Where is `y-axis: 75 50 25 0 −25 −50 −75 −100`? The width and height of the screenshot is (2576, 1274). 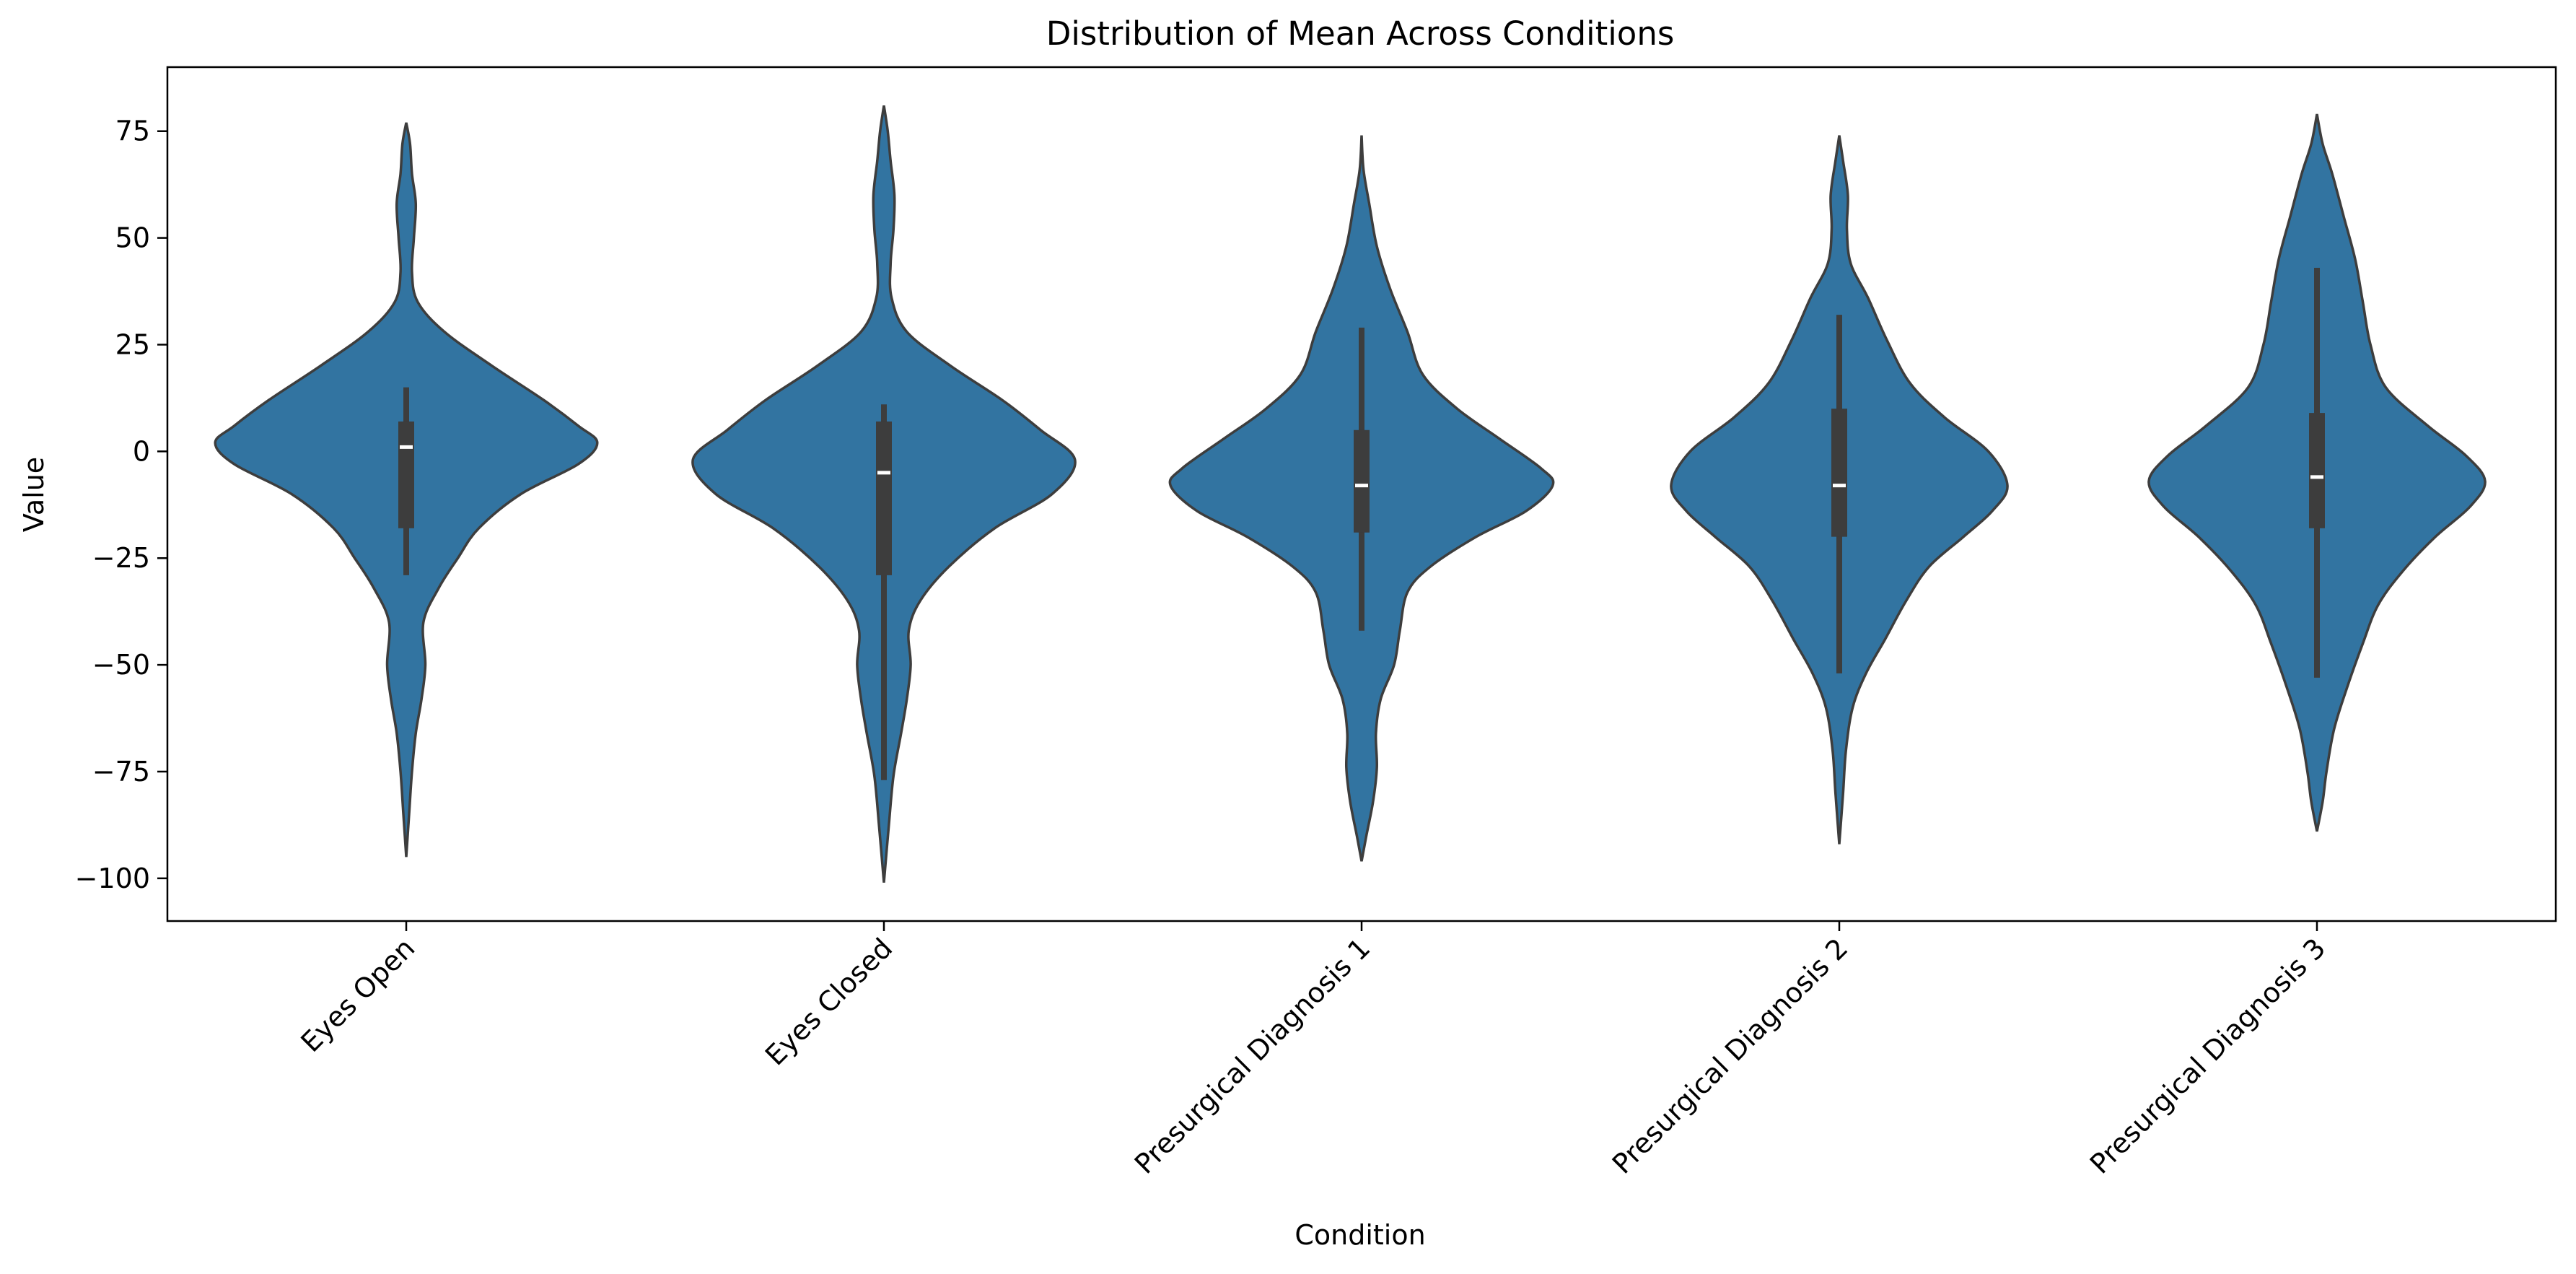
y-axis: 75 50 25 0 −25 −50 −75 −100 is located at coordinates (121, 505).